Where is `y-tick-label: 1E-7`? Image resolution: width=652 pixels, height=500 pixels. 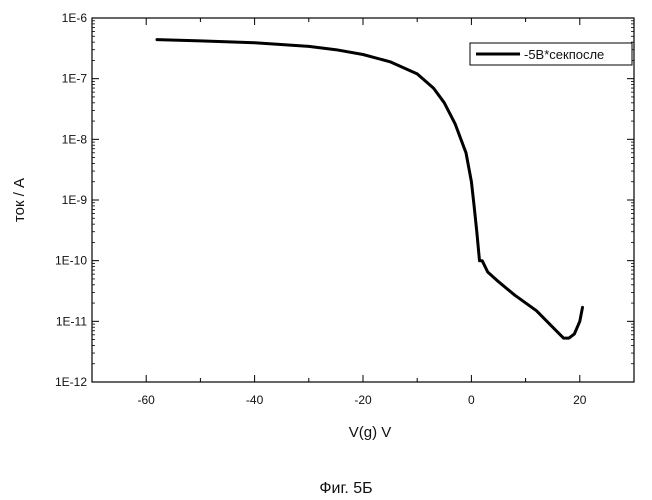
y-tick-label: 1E-7 is located at coordinates (75, 79).